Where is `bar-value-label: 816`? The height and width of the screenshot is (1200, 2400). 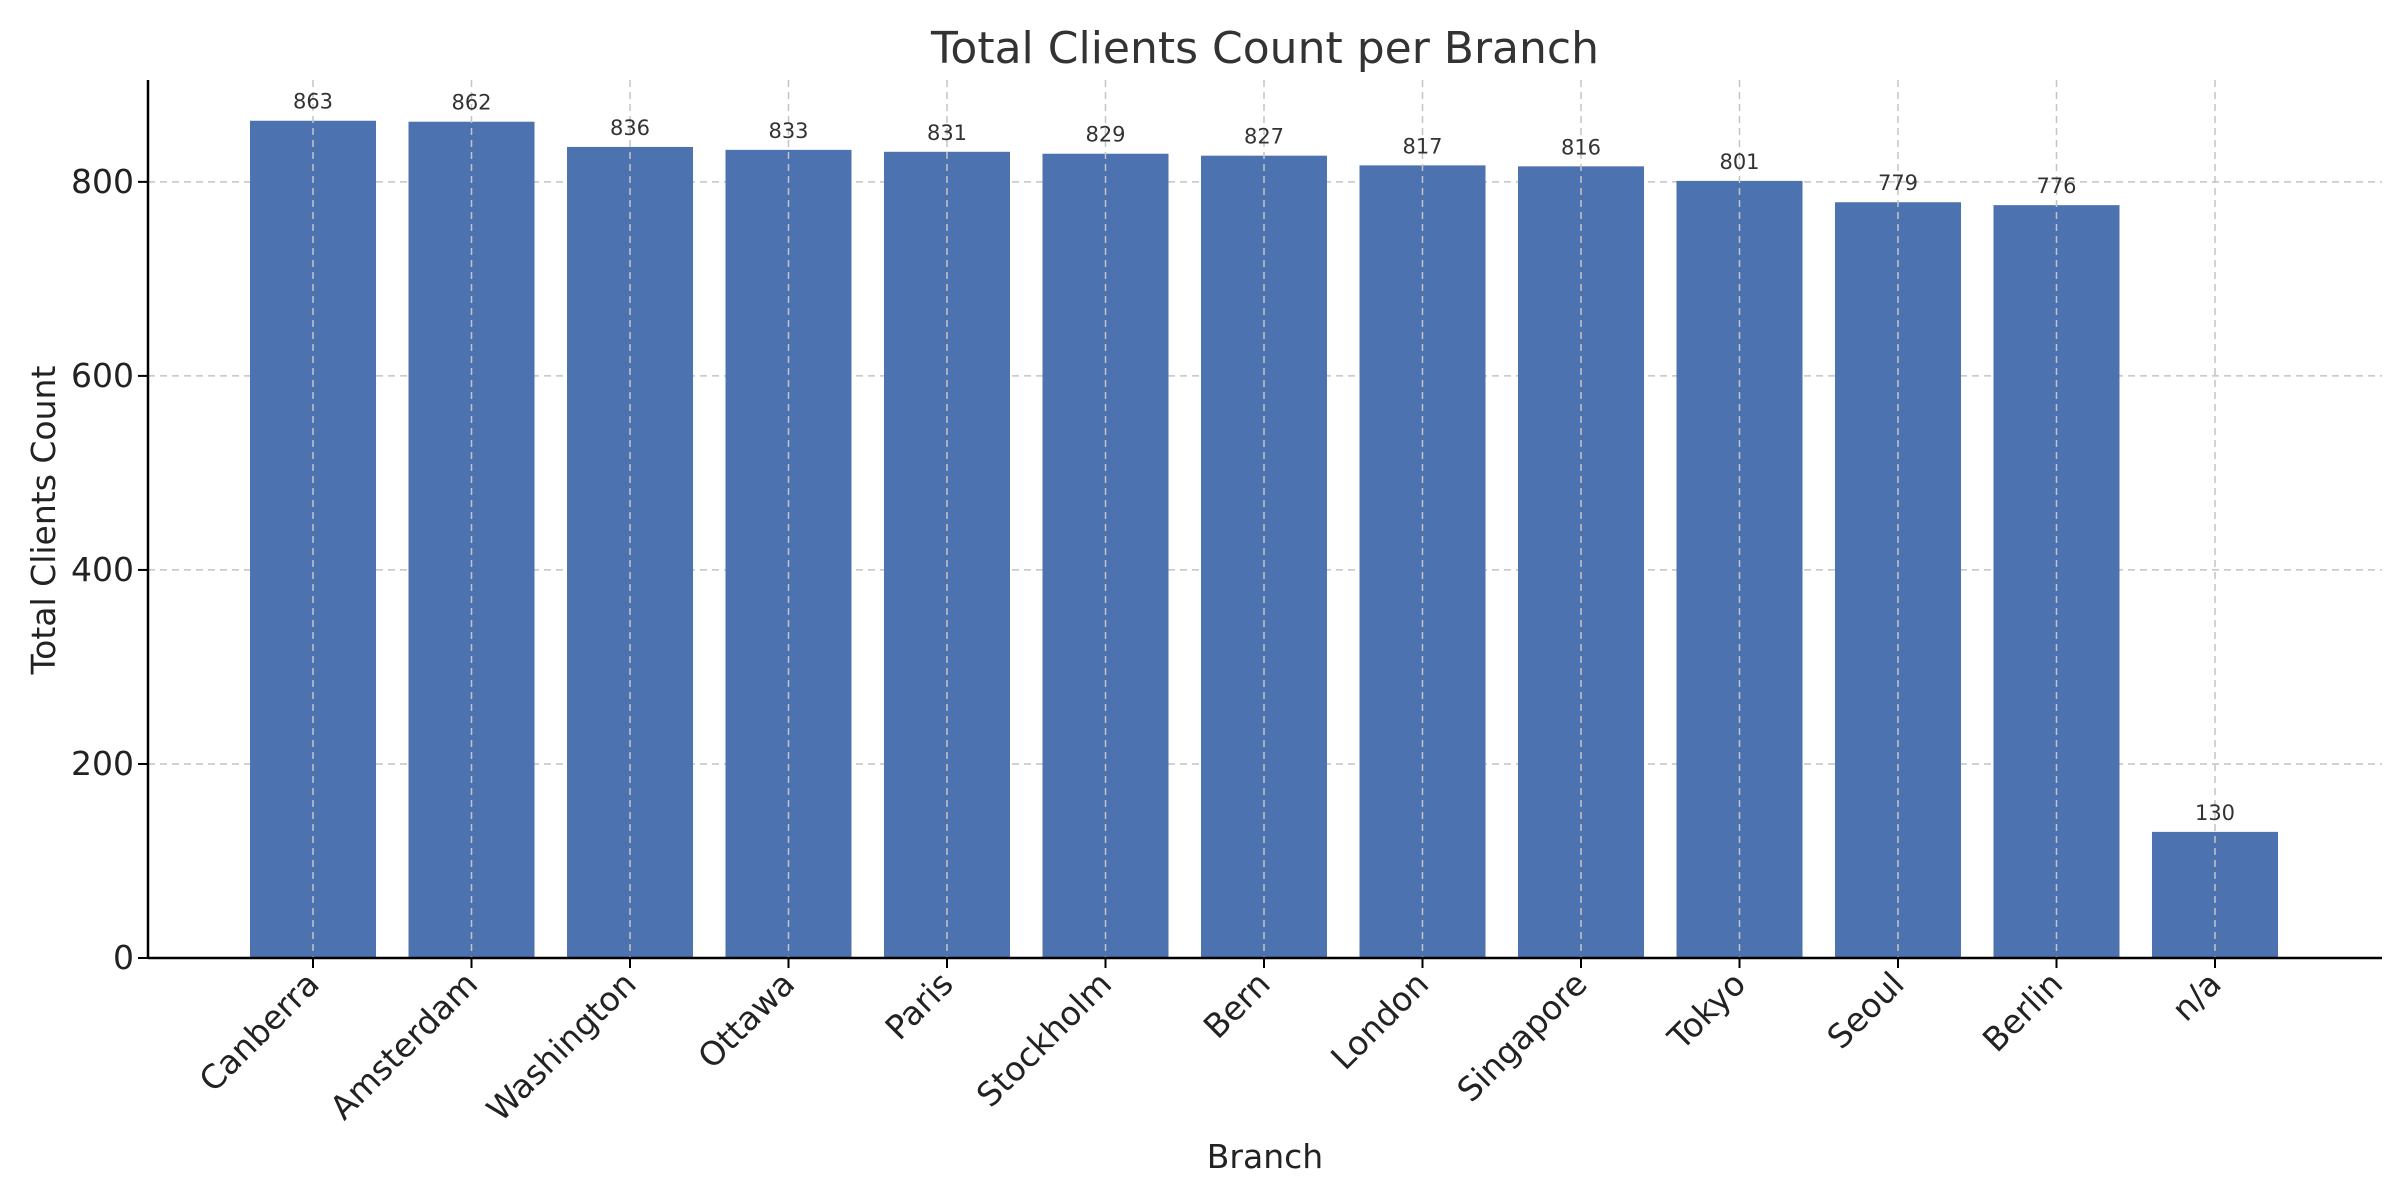 bar-value-label: 816 is located at coordinates (1581, 147).